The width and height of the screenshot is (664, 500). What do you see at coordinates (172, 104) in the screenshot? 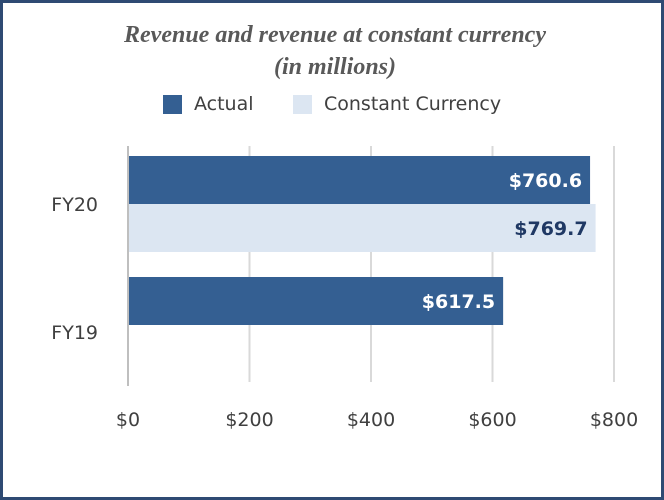
I see `legend-swatch-actual` at bounding box center [172, 104].